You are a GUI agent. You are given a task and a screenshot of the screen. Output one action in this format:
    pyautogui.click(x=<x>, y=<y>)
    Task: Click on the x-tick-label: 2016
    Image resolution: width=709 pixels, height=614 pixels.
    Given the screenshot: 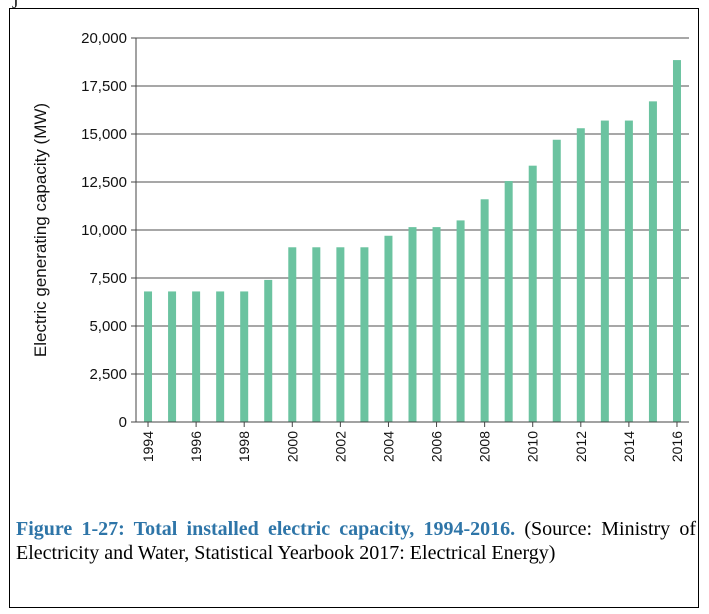 What is the action you would take?
    pyautogui.click(x=677, y=446)
    